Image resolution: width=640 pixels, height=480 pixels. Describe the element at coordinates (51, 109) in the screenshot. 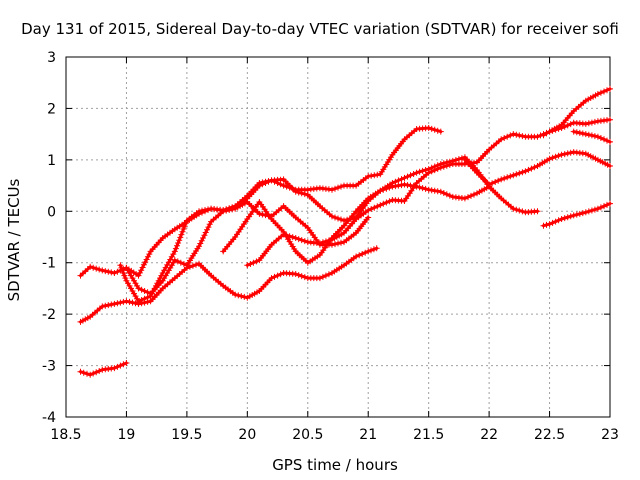

I see `y-tick-label: 2` at that location.